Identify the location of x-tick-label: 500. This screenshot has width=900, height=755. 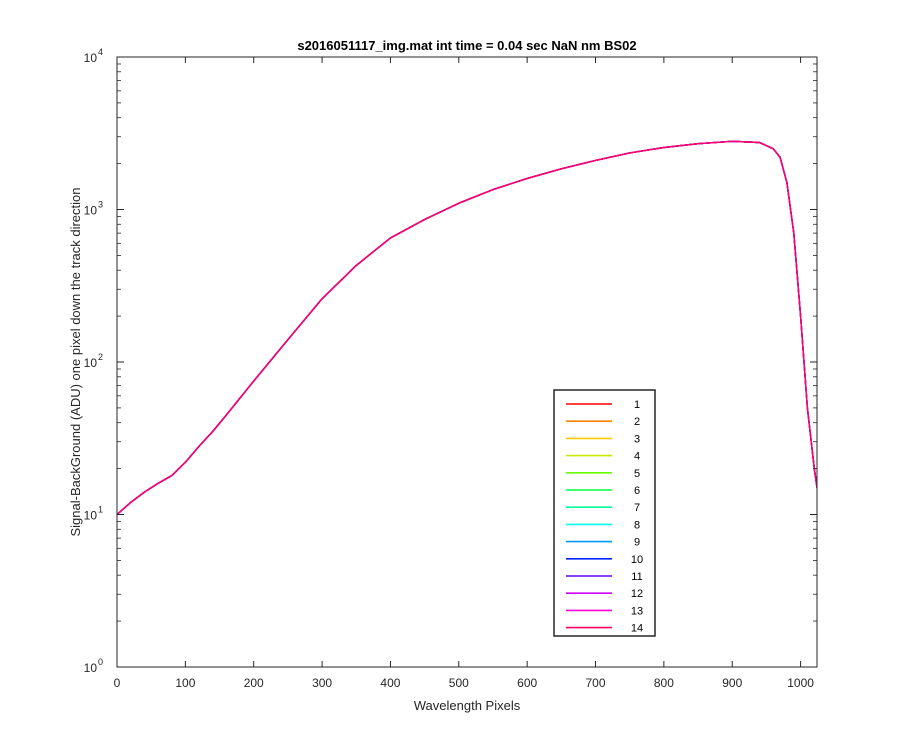
(459, 683).